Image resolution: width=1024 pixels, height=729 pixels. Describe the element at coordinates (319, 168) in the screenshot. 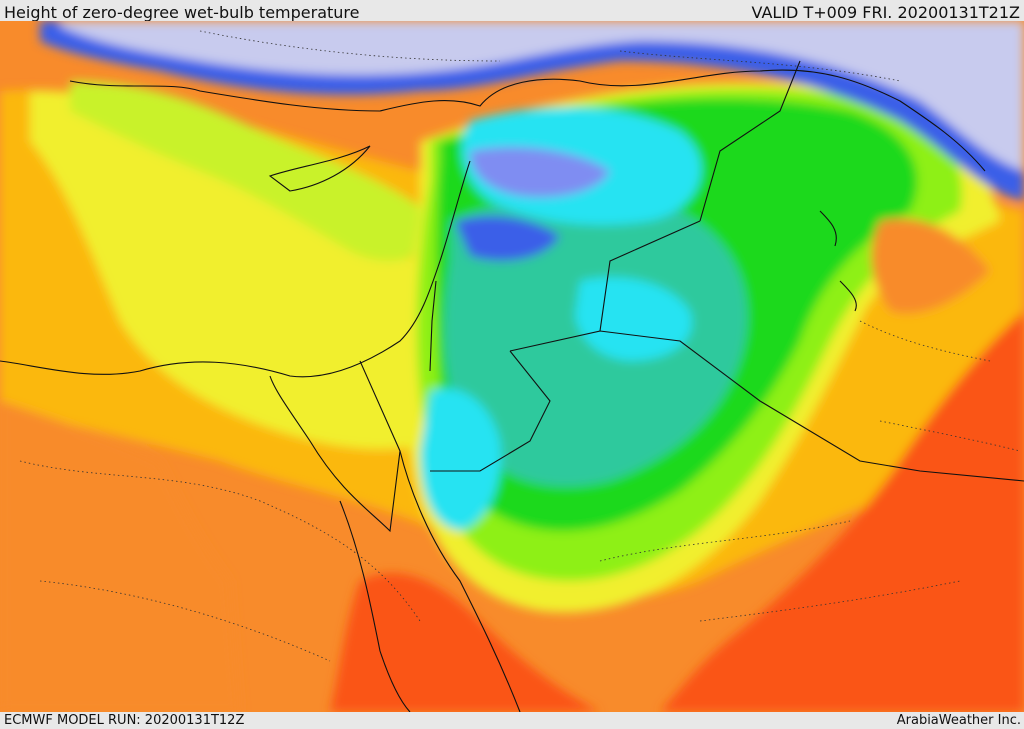

I see `cyprus` at that location.